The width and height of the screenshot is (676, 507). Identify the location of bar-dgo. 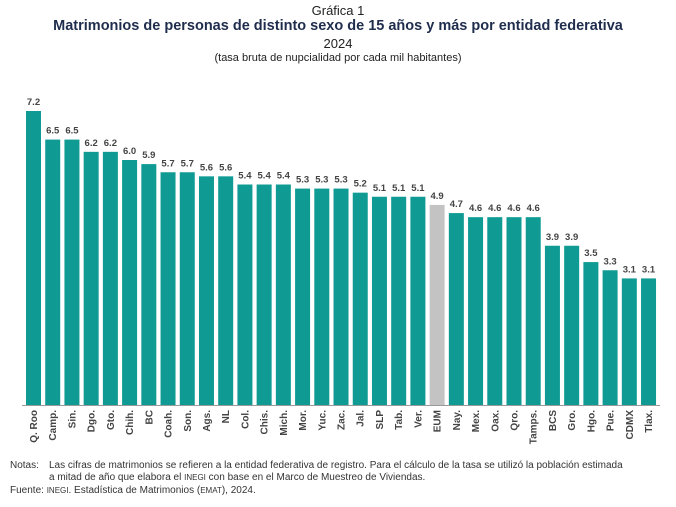
(91, 278).